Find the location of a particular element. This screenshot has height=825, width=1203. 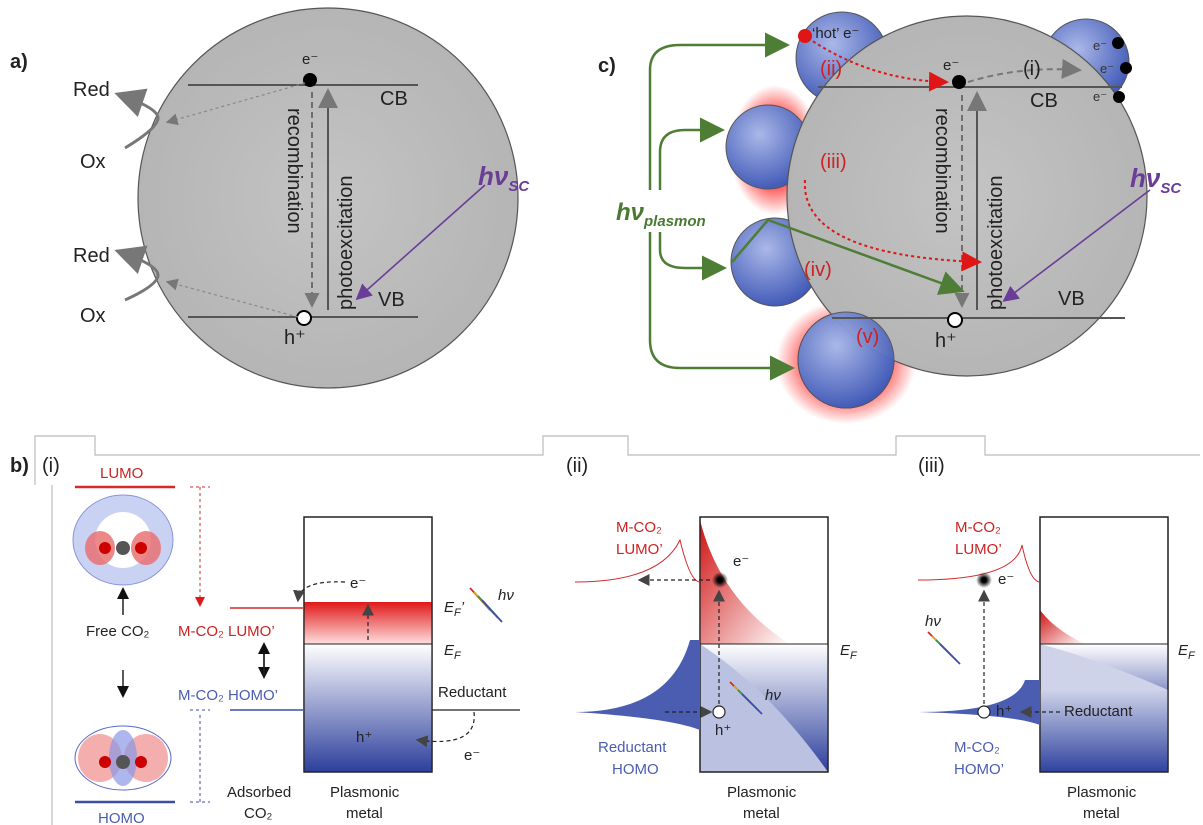

photon-rays-iii is located at coordinates (944, 648).